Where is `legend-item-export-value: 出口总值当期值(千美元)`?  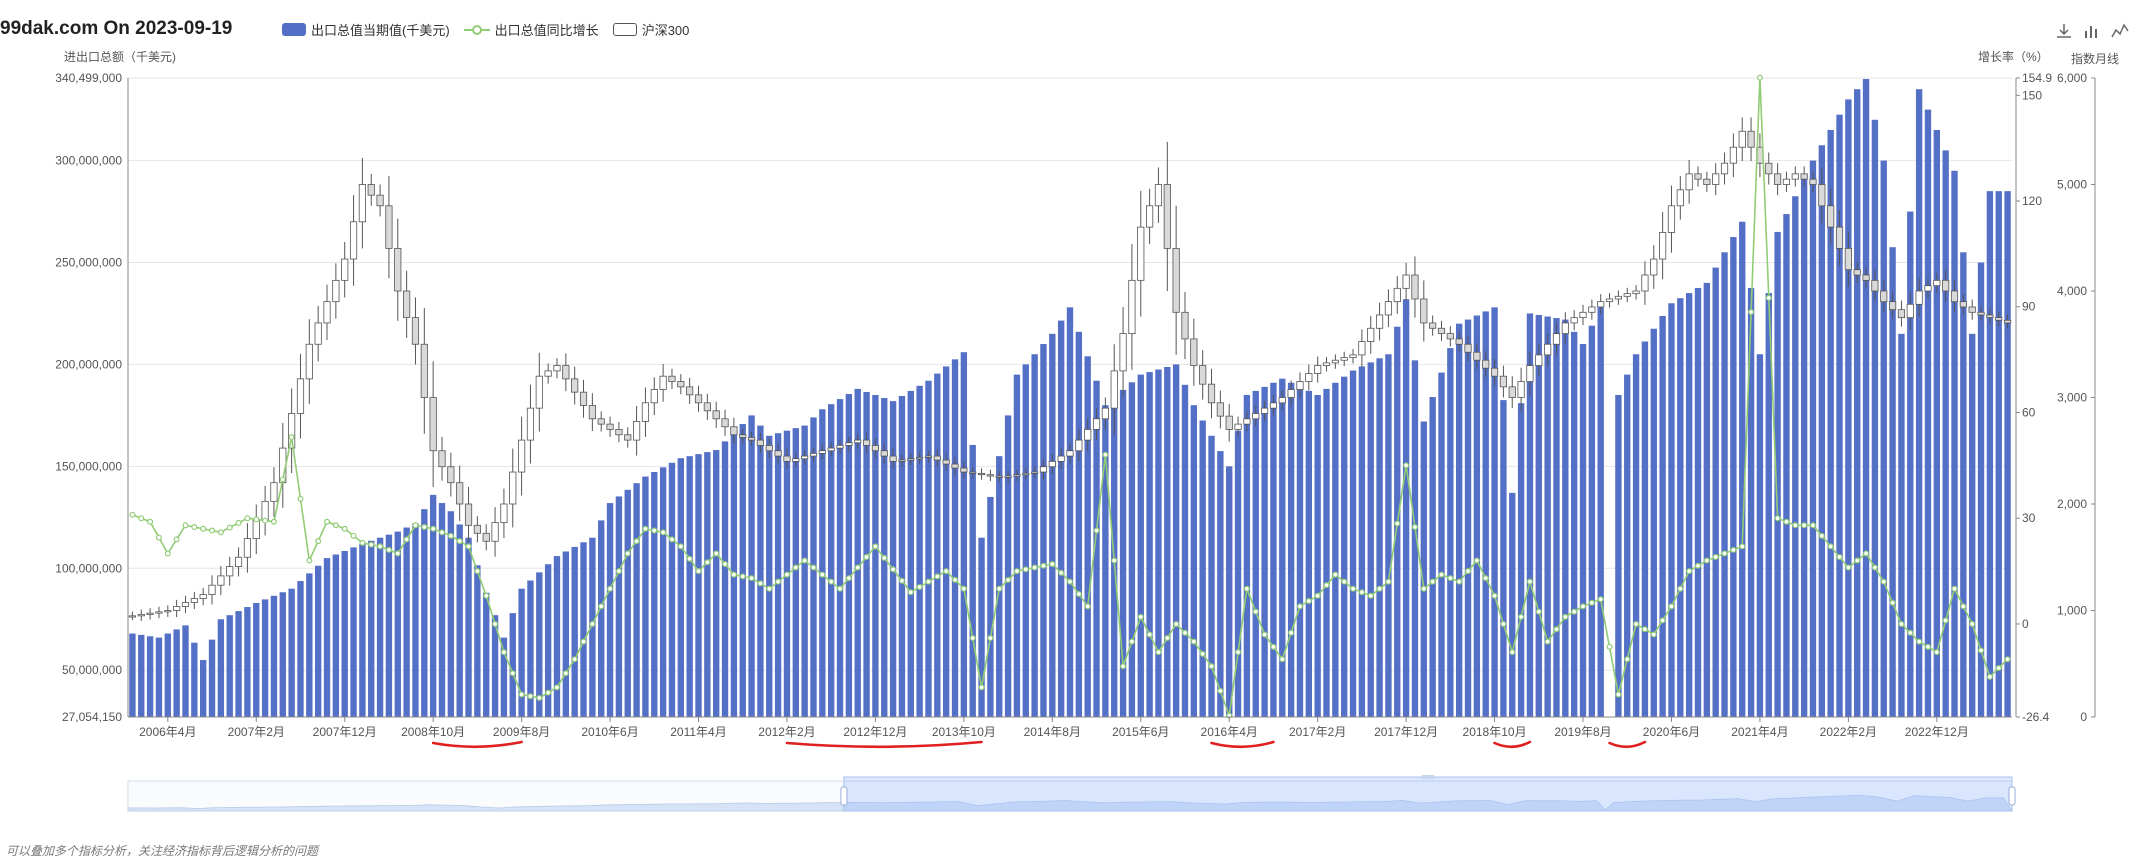 legend-item-export-value: 出口总值当期值(千美元) is located at coordinates (366, 29).